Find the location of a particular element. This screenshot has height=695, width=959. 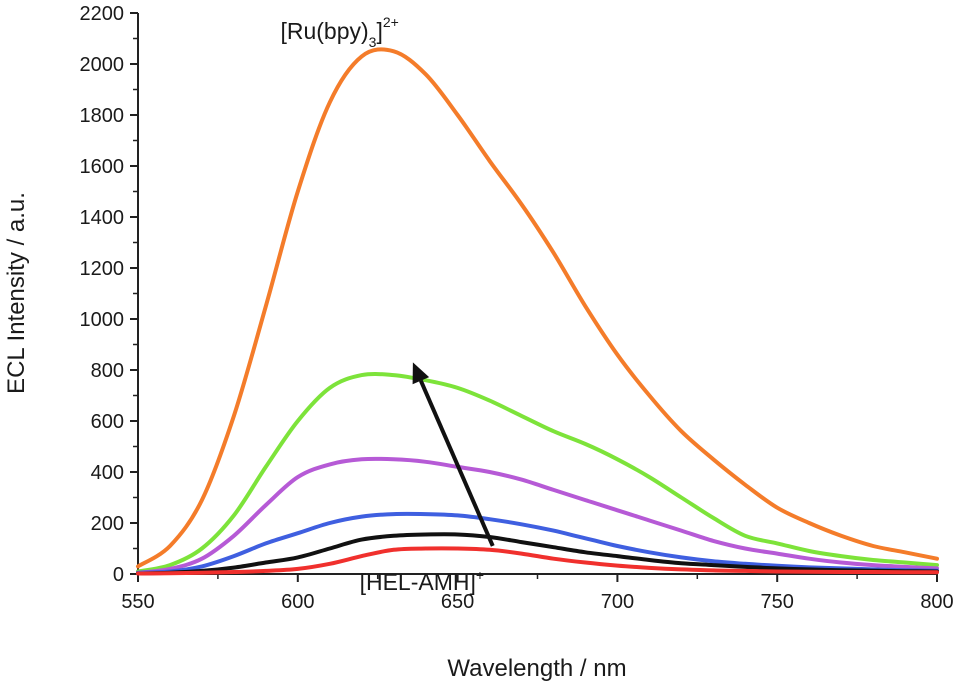

trend-arrow-head is located at coordinates (421, 373).